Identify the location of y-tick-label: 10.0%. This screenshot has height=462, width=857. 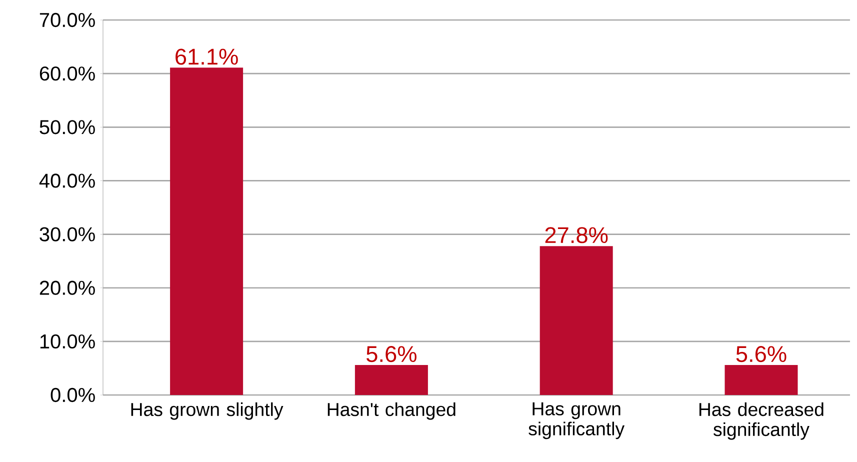
(67, 341).